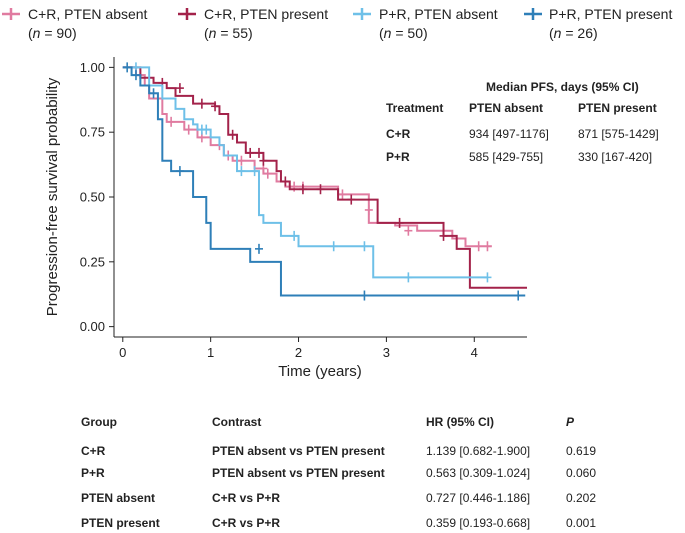 The height and width of the screenshot is (533, 685). What do you see at coordinates (236, 422) in the screenshot?
I see `hr-head-contrast: Contrast` at bounding box center [236, 422].